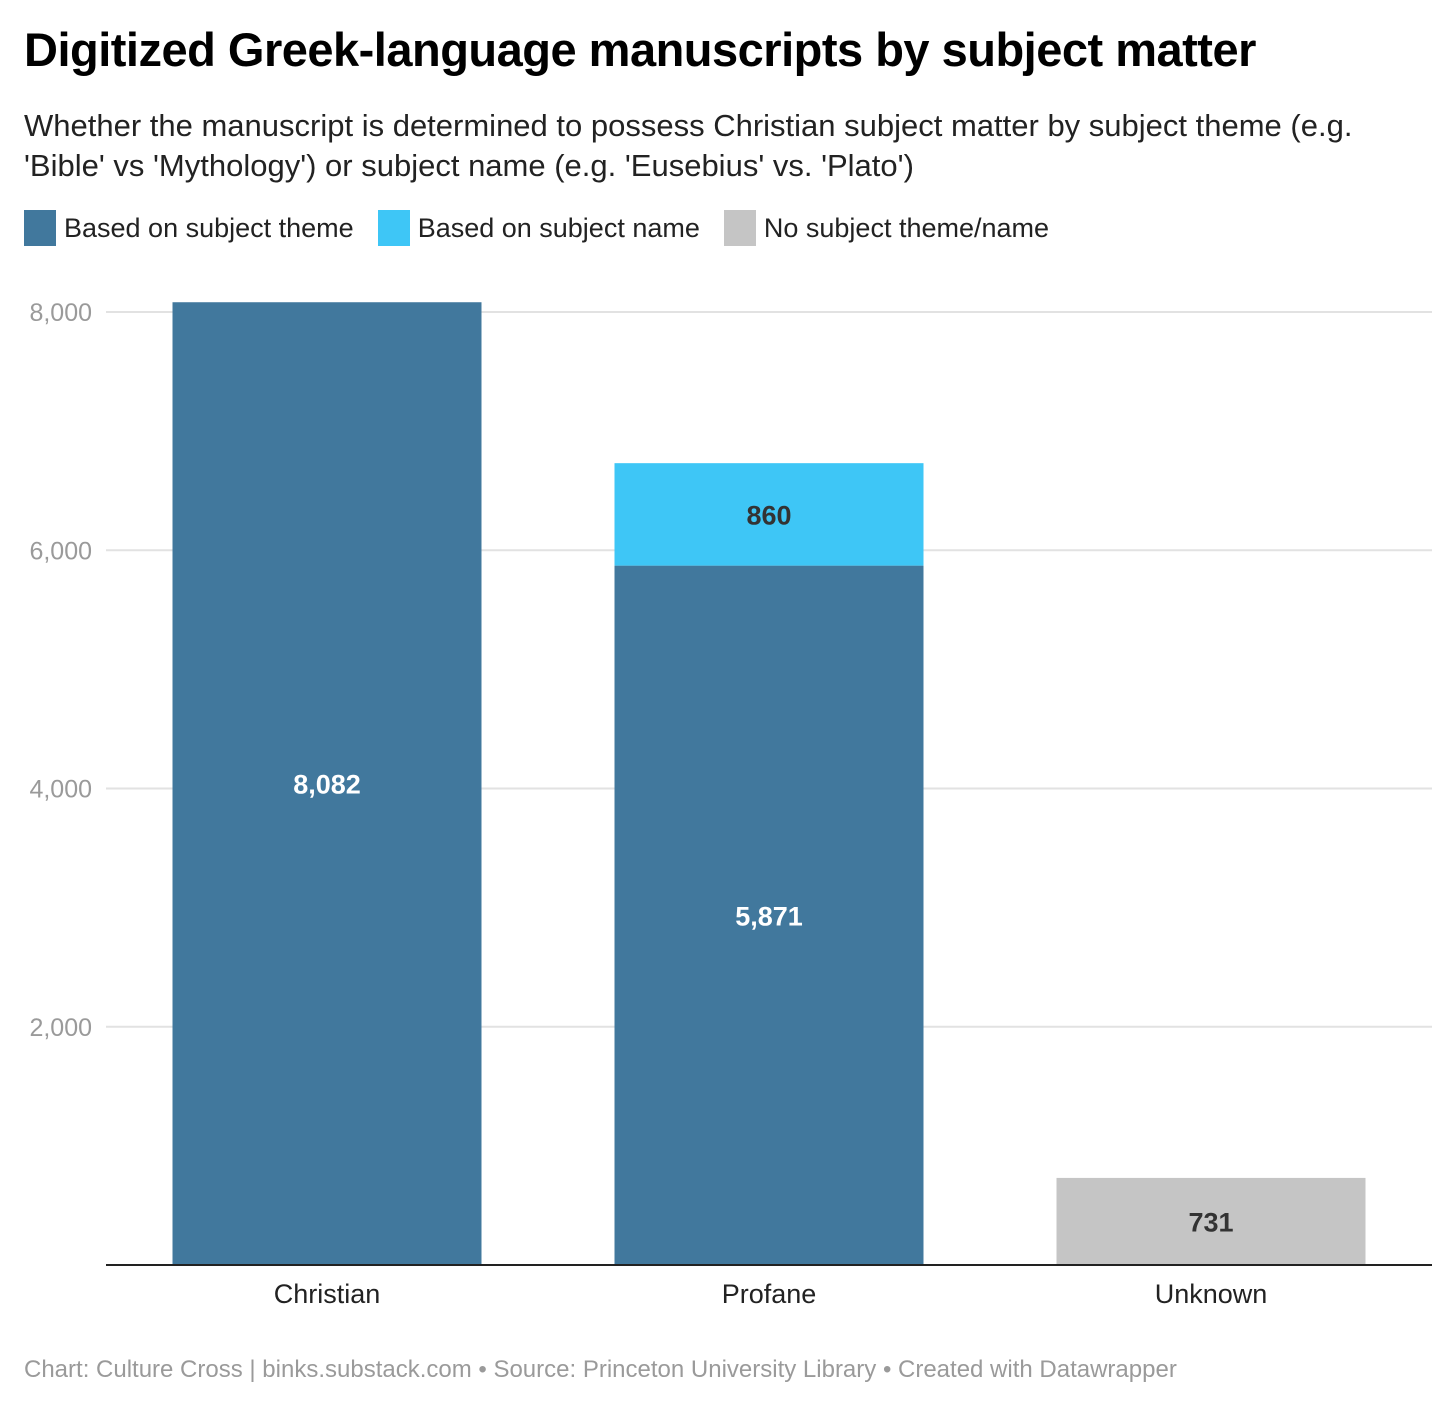 This screenshot has width=1456, height=1411. What do you see at coordinates (60, 1028) in the screenshot?
I see `y-tick-label: 2,000` at bounding box center [60, 1028].